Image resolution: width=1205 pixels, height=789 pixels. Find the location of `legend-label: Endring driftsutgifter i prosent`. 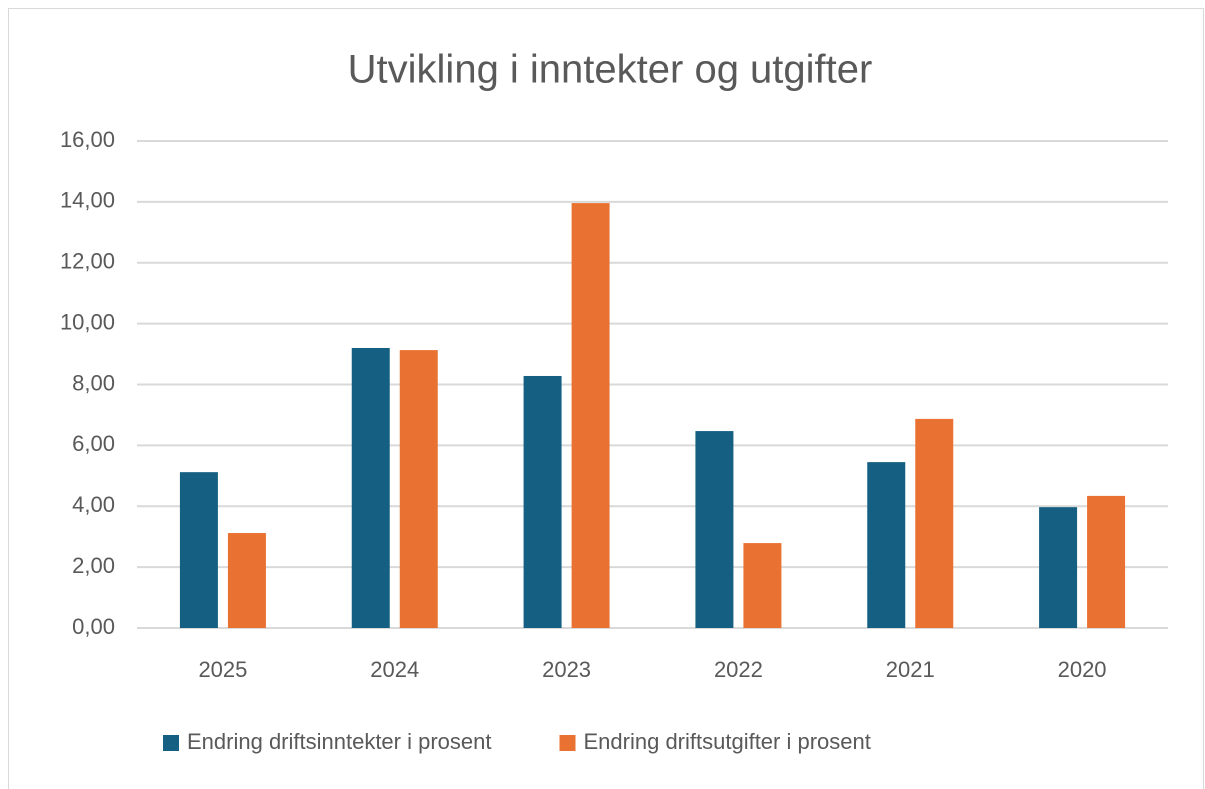

legend-label: Endring driftsutgifter i prosent is located at coordinates (727, 741).